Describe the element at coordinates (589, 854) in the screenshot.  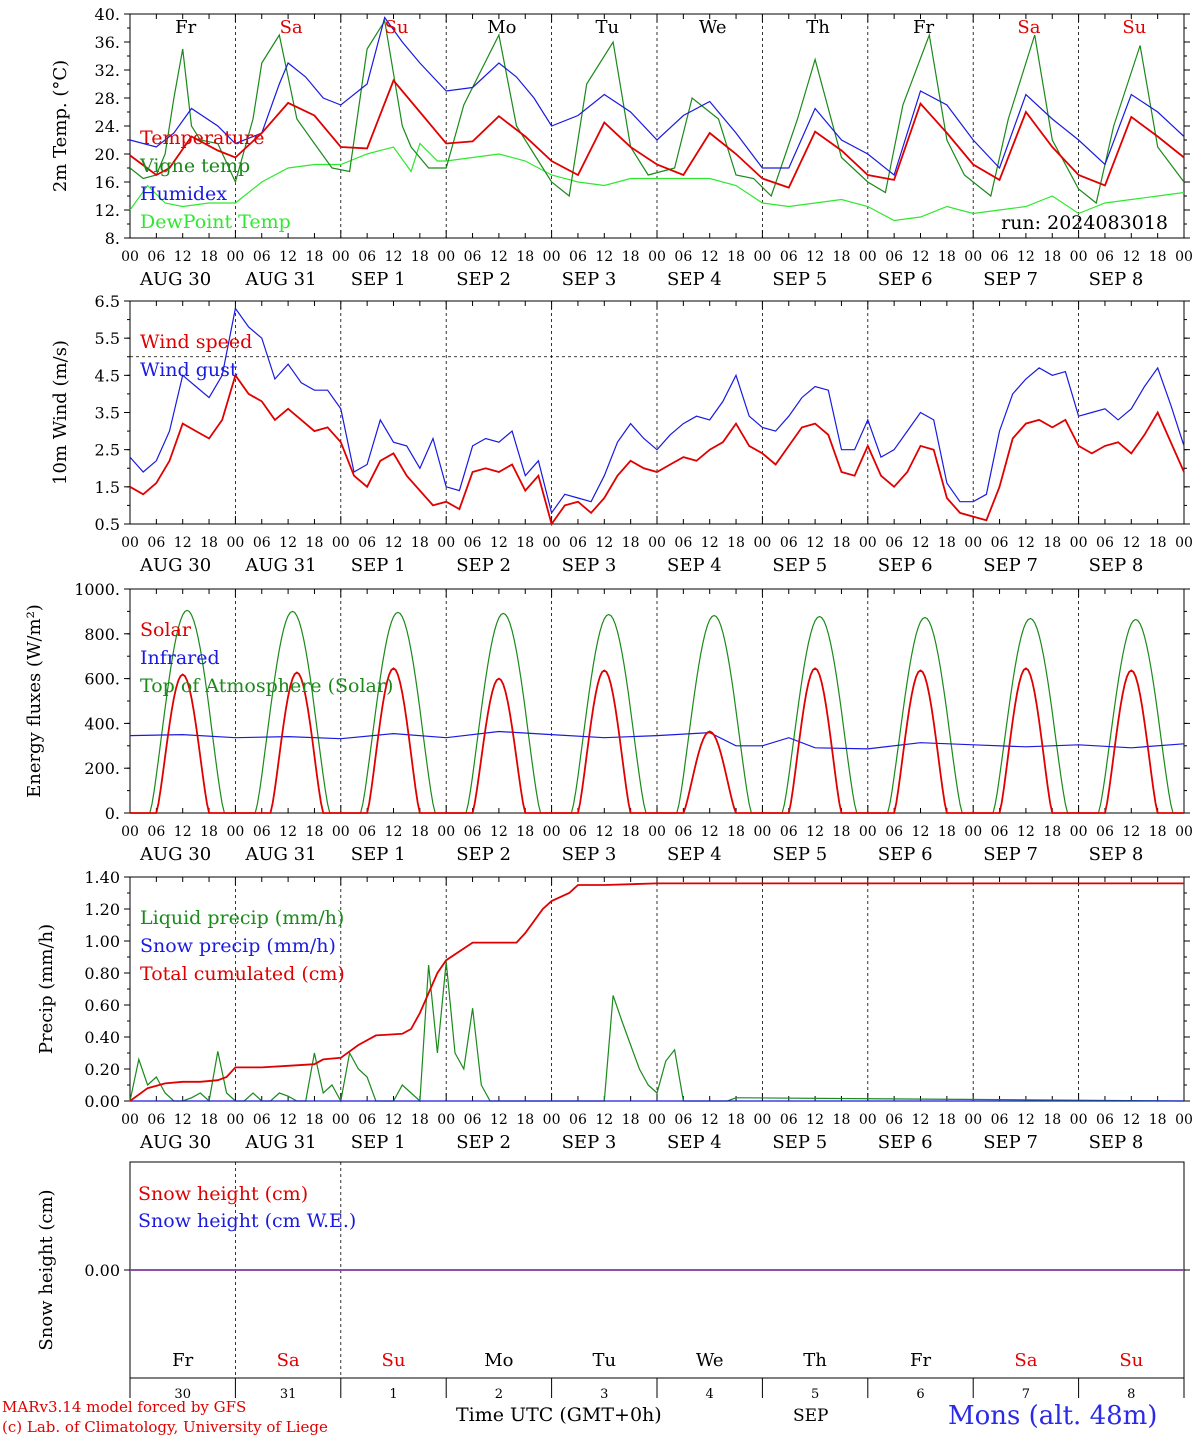
I see `date-label: SEP 3` at that location.